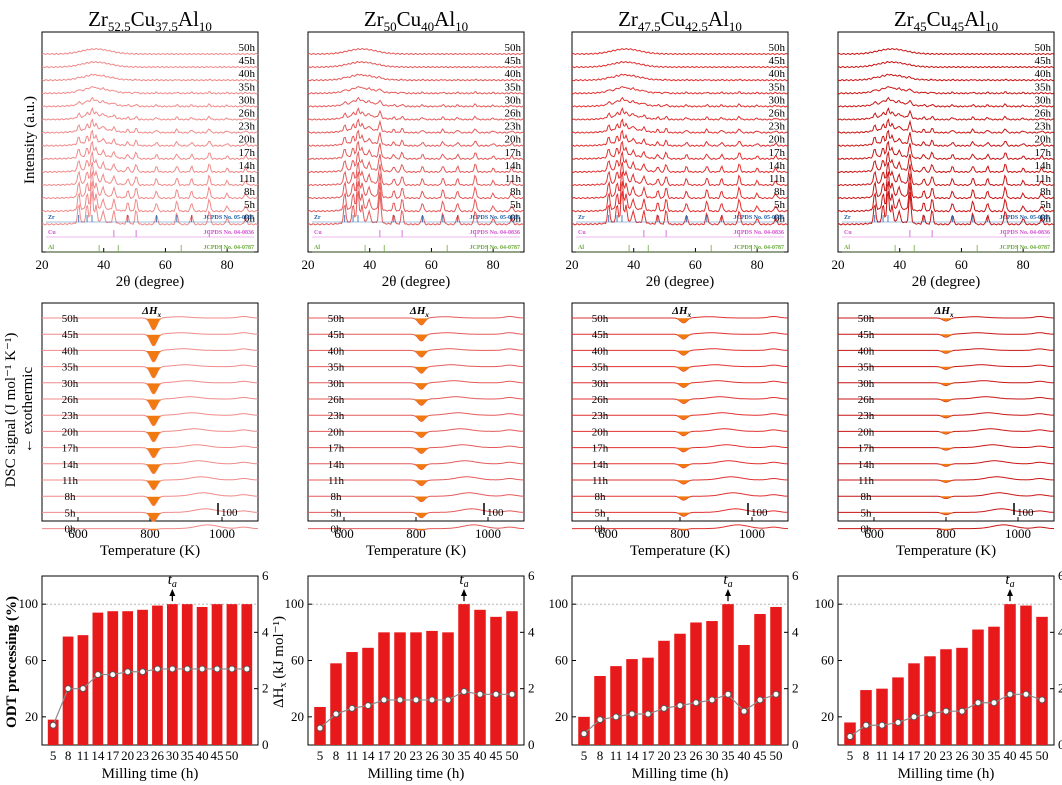 The width and height of the screenshot is (1062, 785). Describe the element at coordinates (336, 351) in the screenshot. I see `dsc-hour-label: 40h` at that location.